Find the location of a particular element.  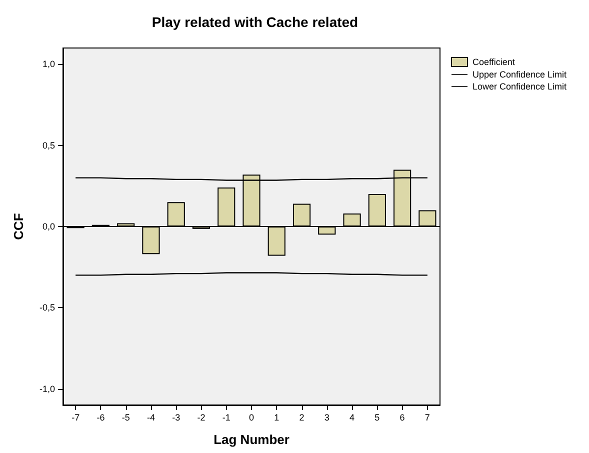

y-tick-label: -1,0 is located at coordinates (47, 389).